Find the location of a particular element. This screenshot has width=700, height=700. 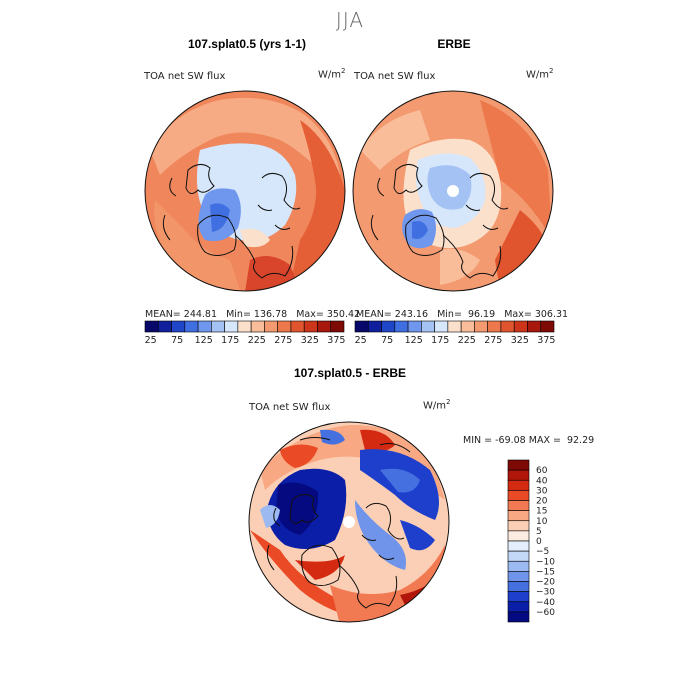

panel2-title: ERBE is located at coordinates (454, 44).